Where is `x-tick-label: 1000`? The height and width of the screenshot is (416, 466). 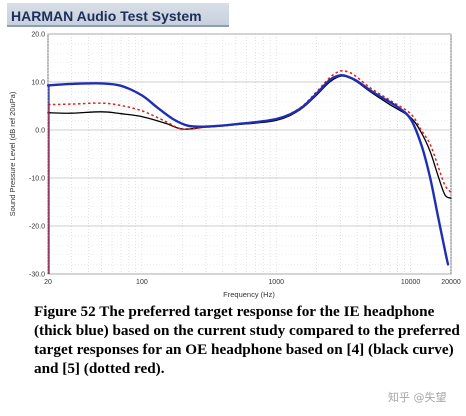
x-tick-label: 1000 is located at coordinates (276, 282).